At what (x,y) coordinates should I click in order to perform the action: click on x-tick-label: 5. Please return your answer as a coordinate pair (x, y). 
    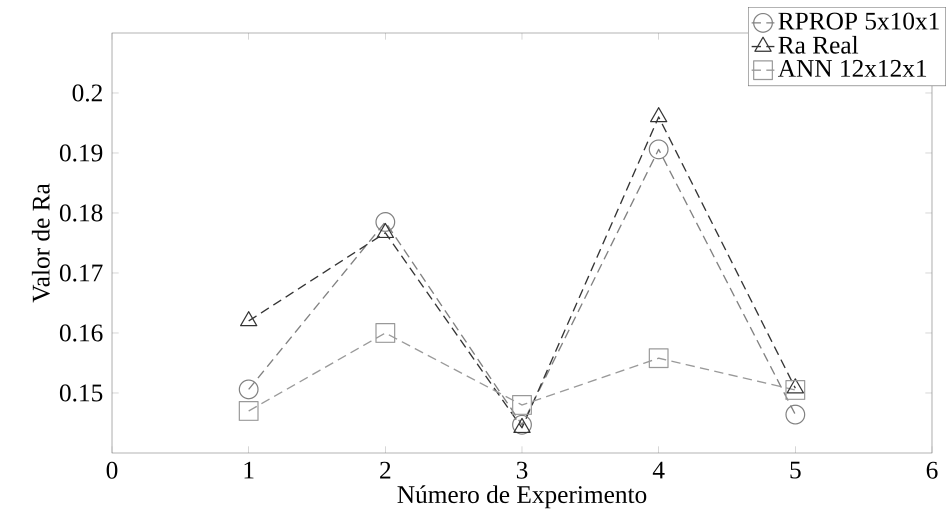
    Looking at the image, I should click on (795, 470).